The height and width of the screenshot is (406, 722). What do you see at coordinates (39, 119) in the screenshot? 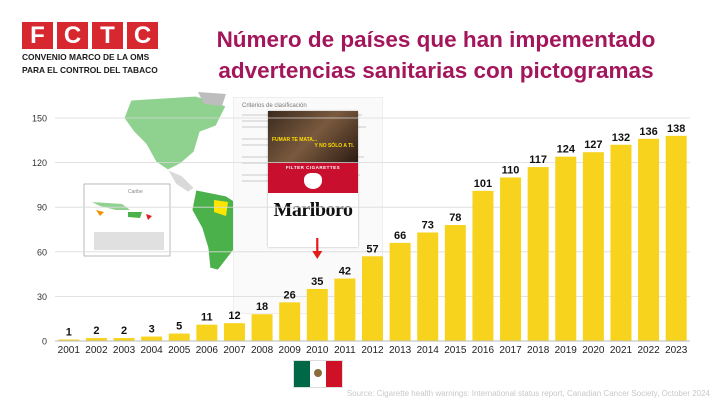
I see `y-tick-label: 150` at bounding box center [39, 119].